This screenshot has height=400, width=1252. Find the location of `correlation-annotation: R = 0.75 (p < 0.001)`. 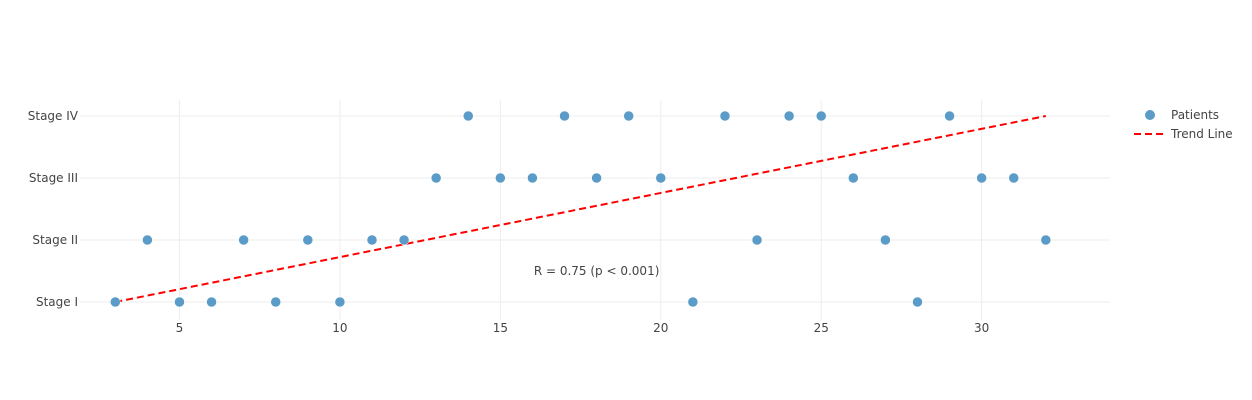

correlation-annotation: R = 0.75 (p < 0.001) is located at coordinates (597, 271).